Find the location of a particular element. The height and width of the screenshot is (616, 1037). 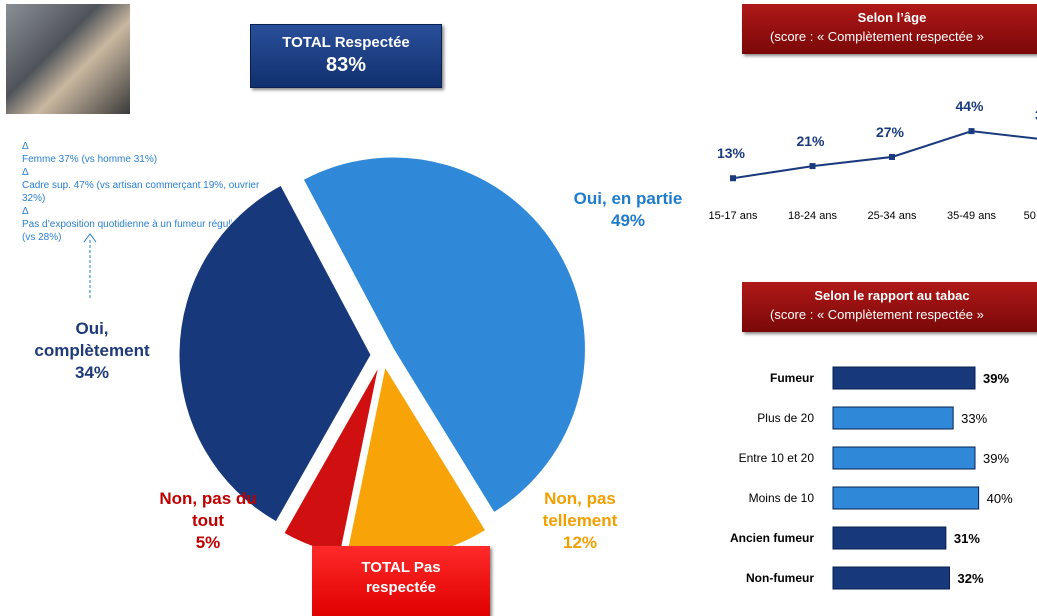

note-item: Δ Femme 37% (vs homme 31%) is located at coordinates (136, 153).